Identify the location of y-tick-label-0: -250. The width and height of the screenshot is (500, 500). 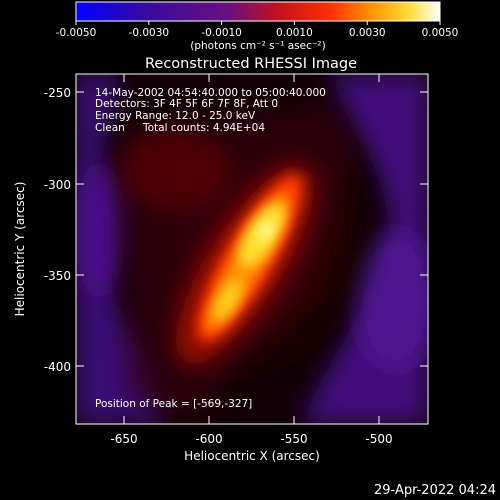
(57, 93).